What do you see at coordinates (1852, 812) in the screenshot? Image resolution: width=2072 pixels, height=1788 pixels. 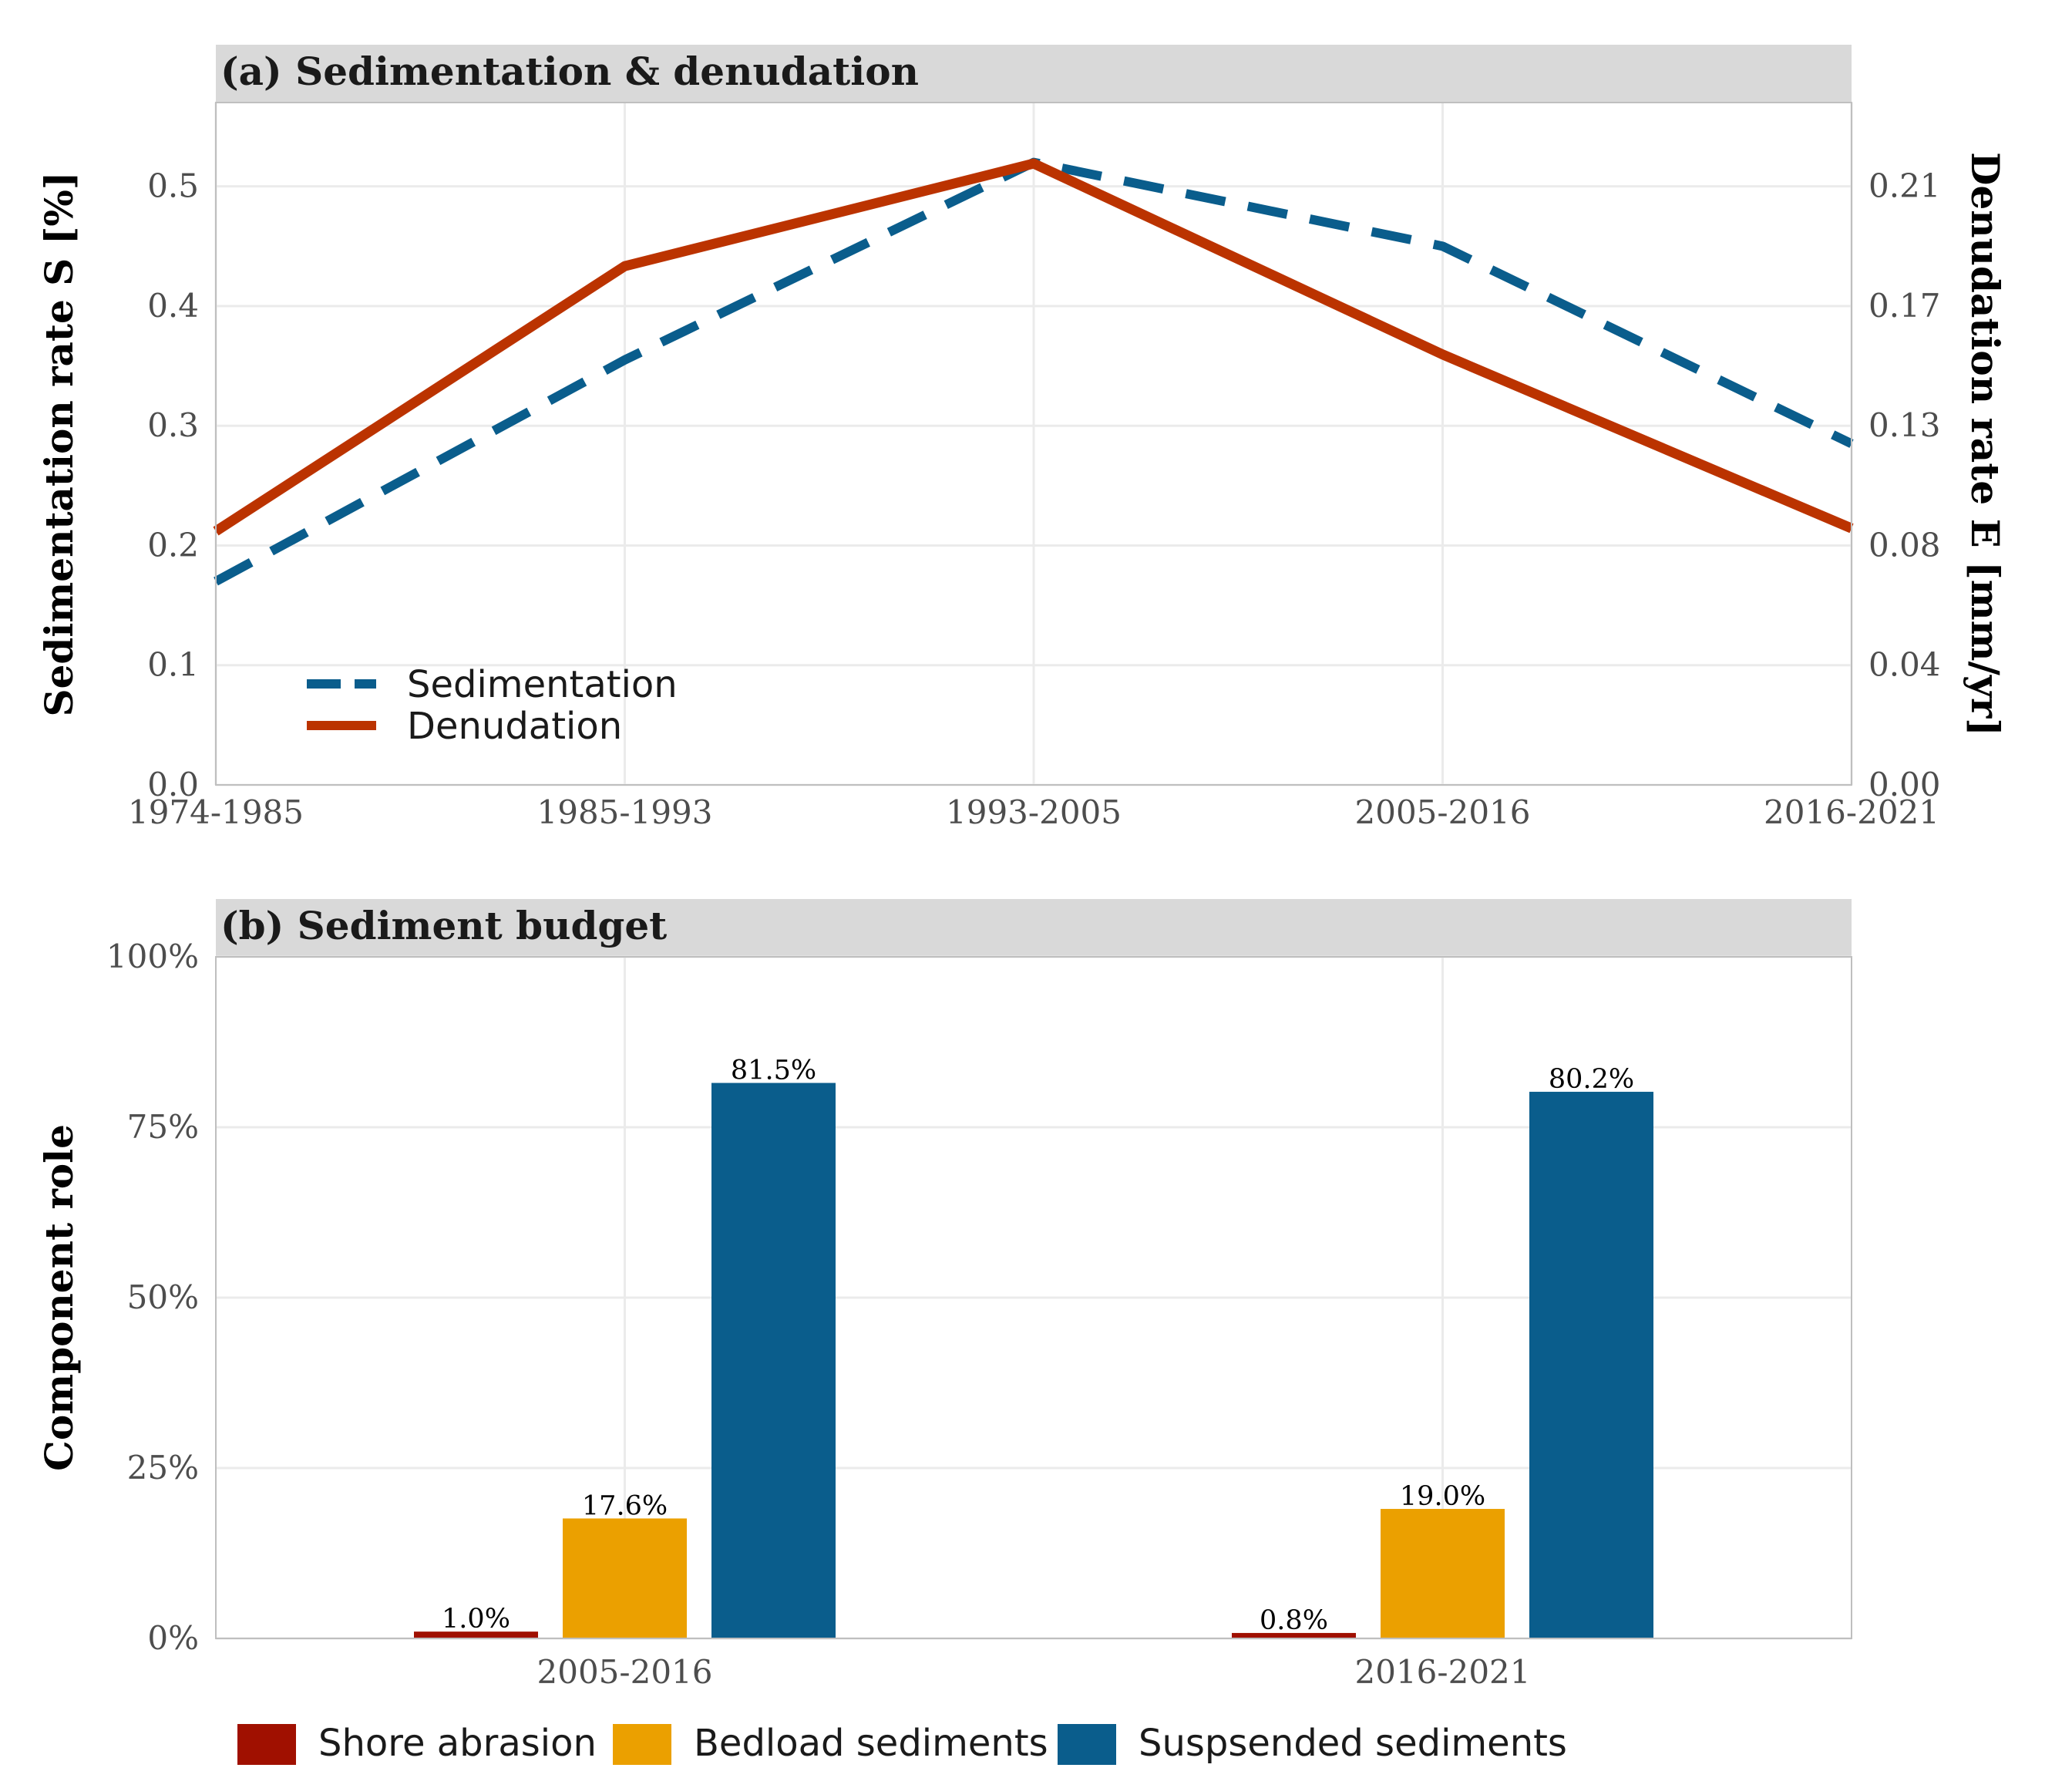 I see `panel-a-x-tick-label: 2016-2021` at bounding box center [1852, 812].